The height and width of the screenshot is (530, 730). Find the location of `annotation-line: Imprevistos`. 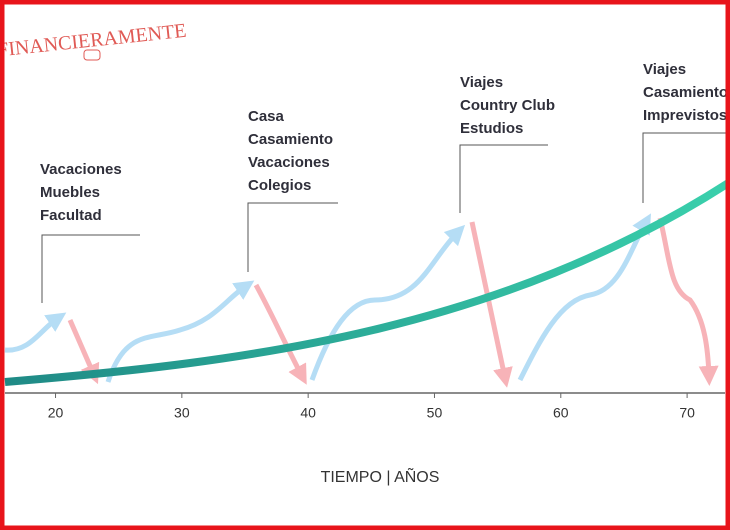

annotation-line: Imprevistos is located at coordinates (685, 115).